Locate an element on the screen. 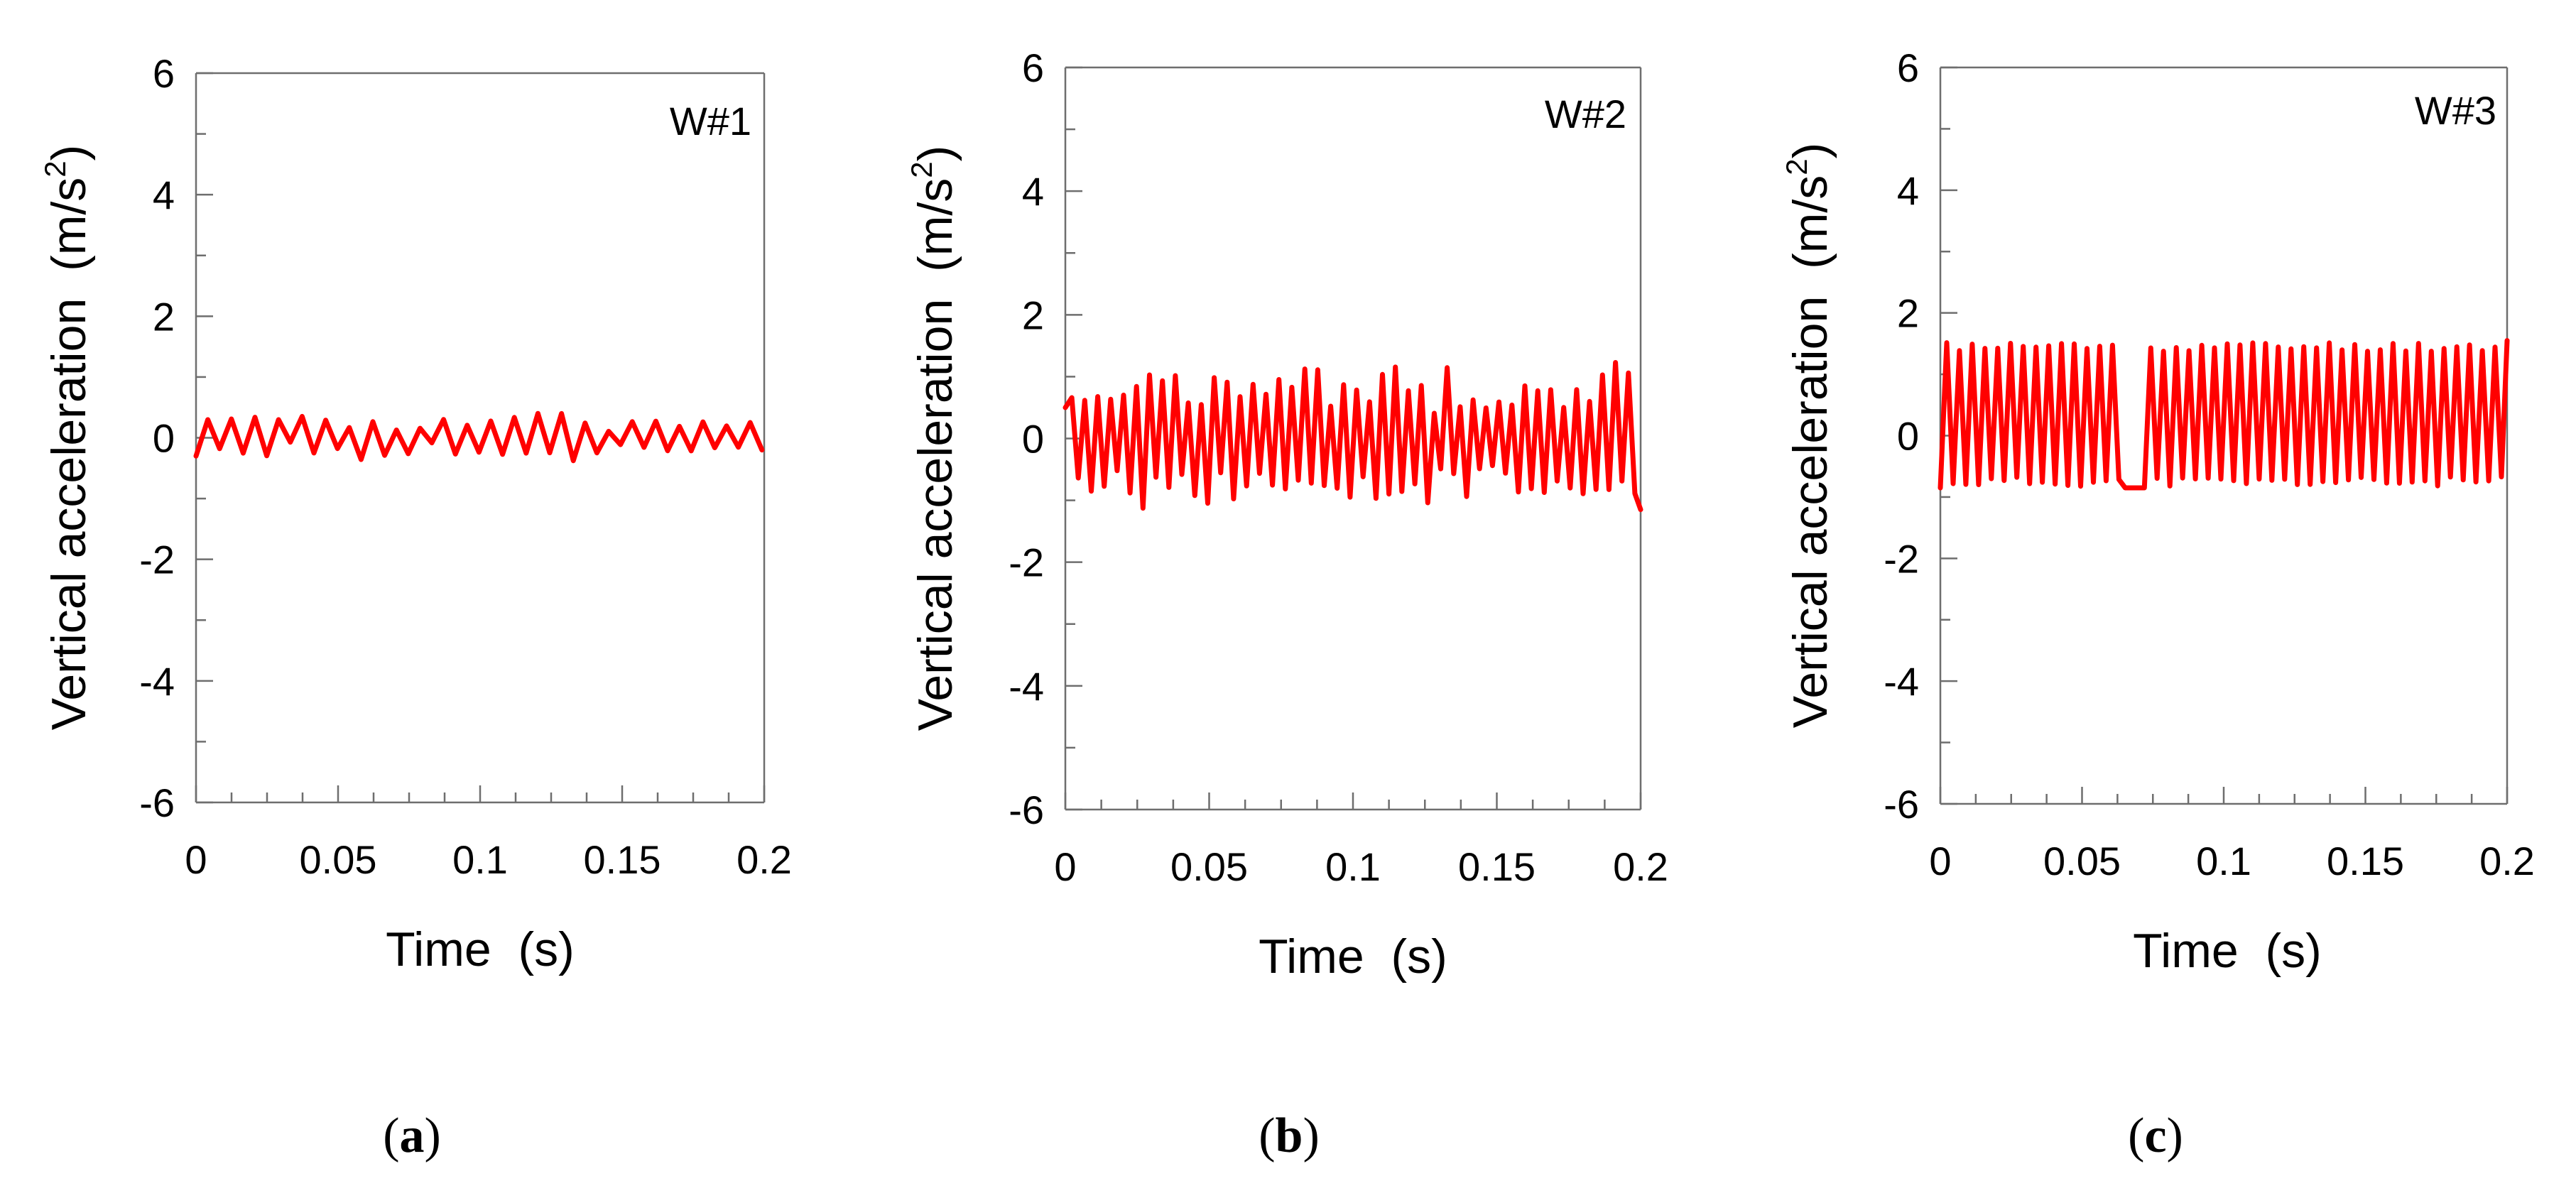 The height and width of the screenshot is (1193, 2576). panel-label-w1: W#1 is located at coordinates (710, 121).